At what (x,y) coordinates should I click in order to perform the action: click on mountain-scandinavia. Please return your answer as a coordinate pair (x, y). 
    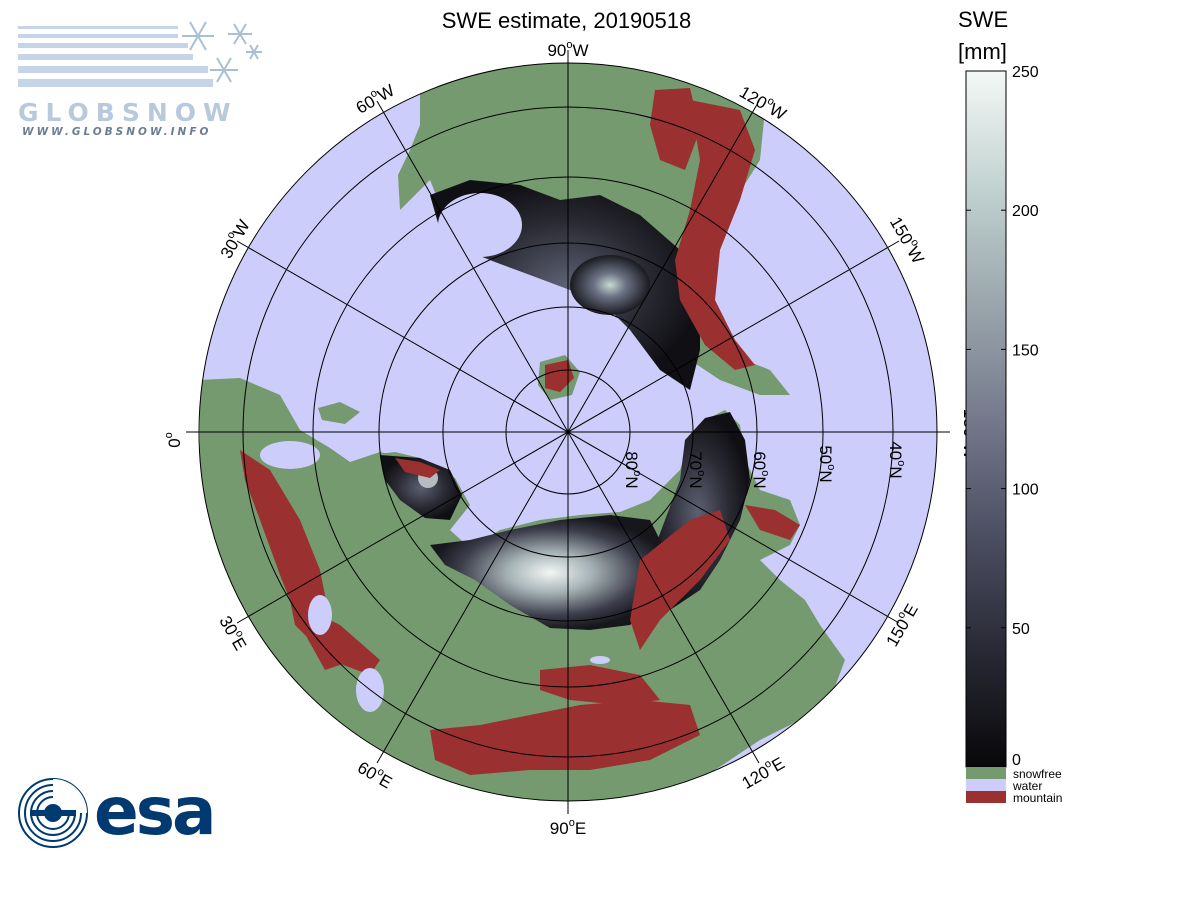
    Looking at the image, I should click on (417, 468).